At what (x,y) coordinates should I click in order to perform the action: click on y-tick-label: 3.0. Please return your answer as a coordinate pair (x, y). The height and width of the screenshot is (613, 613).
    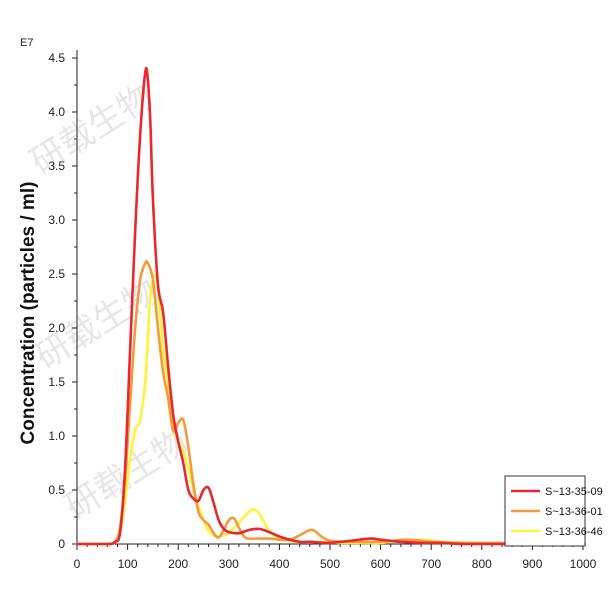
    Looking at the image, I should click on (56, 220).